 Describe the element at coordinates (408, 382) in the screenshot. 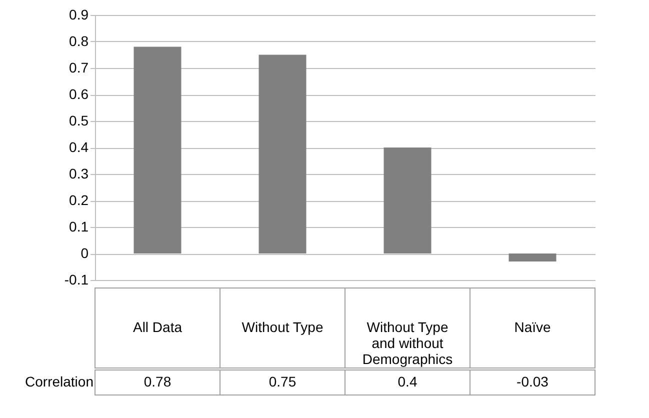

I see `data-label: 0.4` at that location.